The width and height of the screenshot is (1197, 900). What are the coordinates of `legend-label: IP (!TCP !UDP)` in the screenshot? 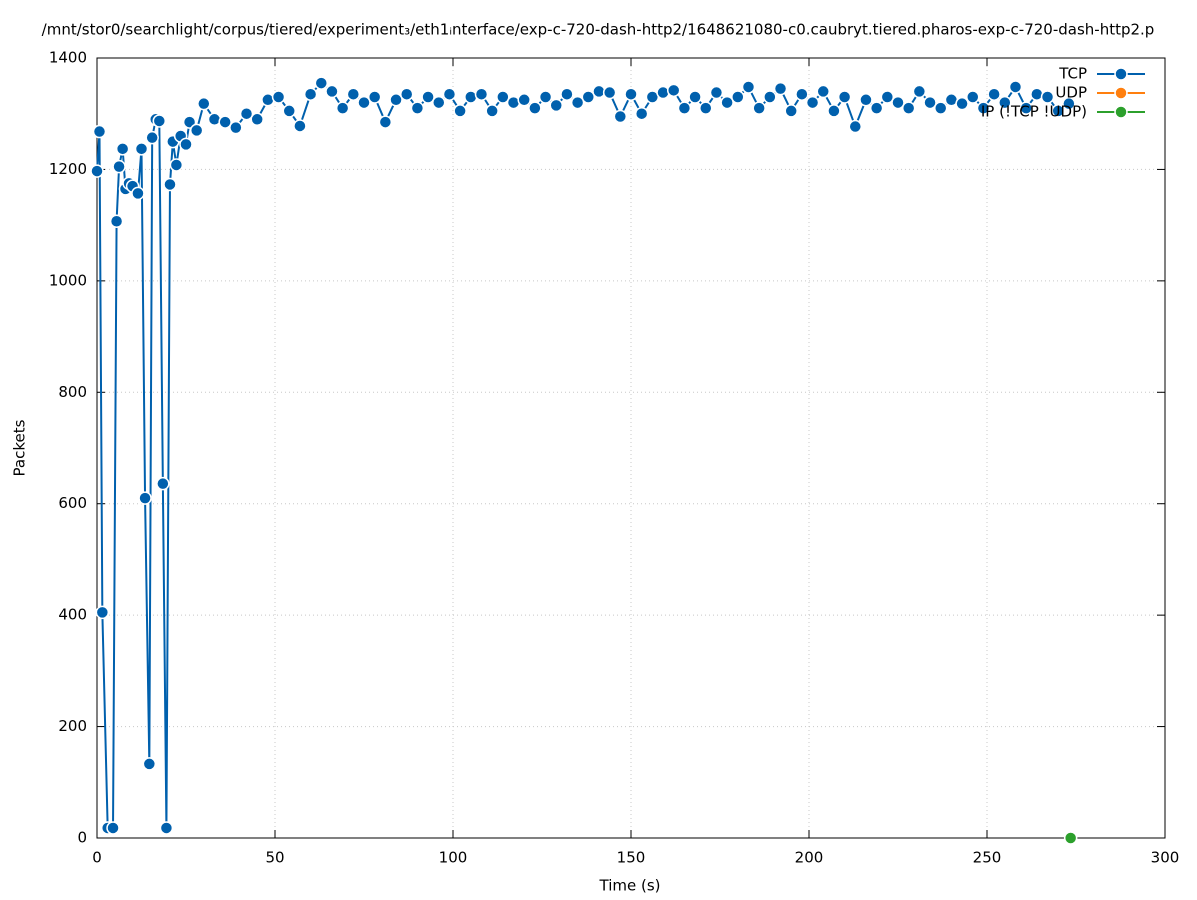 It's located at (1034, 112).